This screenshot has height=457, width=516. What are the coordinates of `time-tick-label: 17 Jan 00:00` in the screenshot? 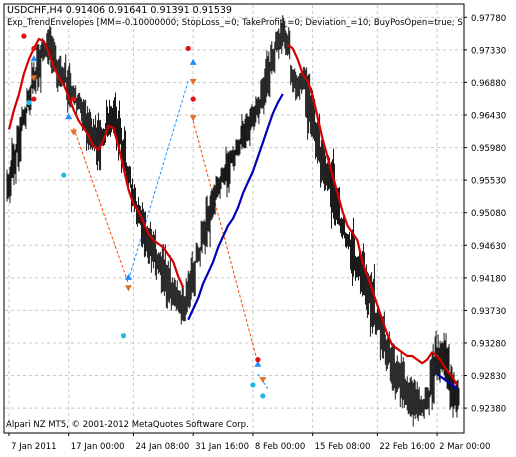 It's located at (98, 447).